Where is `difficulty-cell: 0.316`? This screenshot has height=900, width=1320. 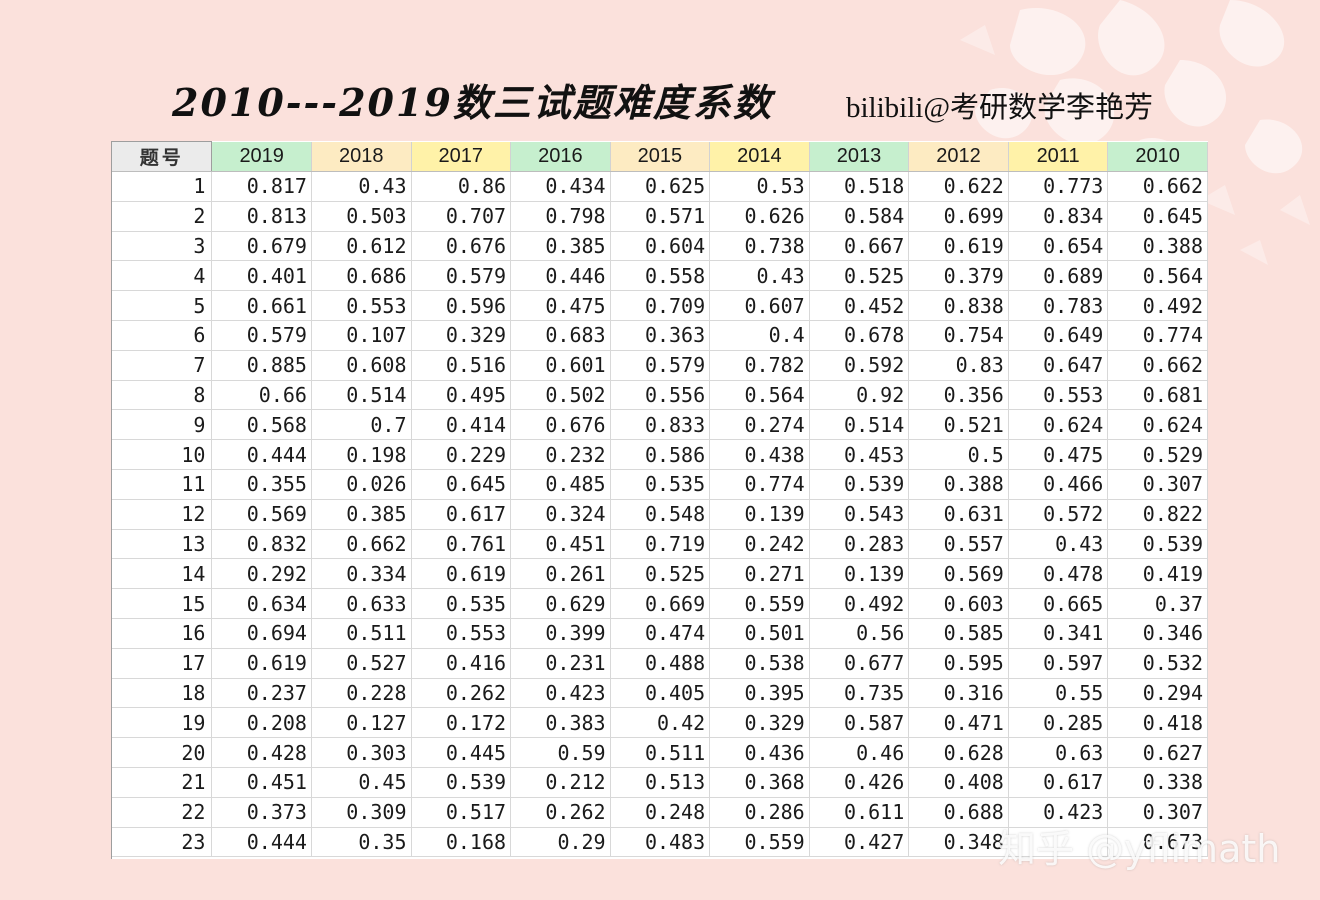 difficulty-cell: 0.316 is located at coordinates (958, 693).